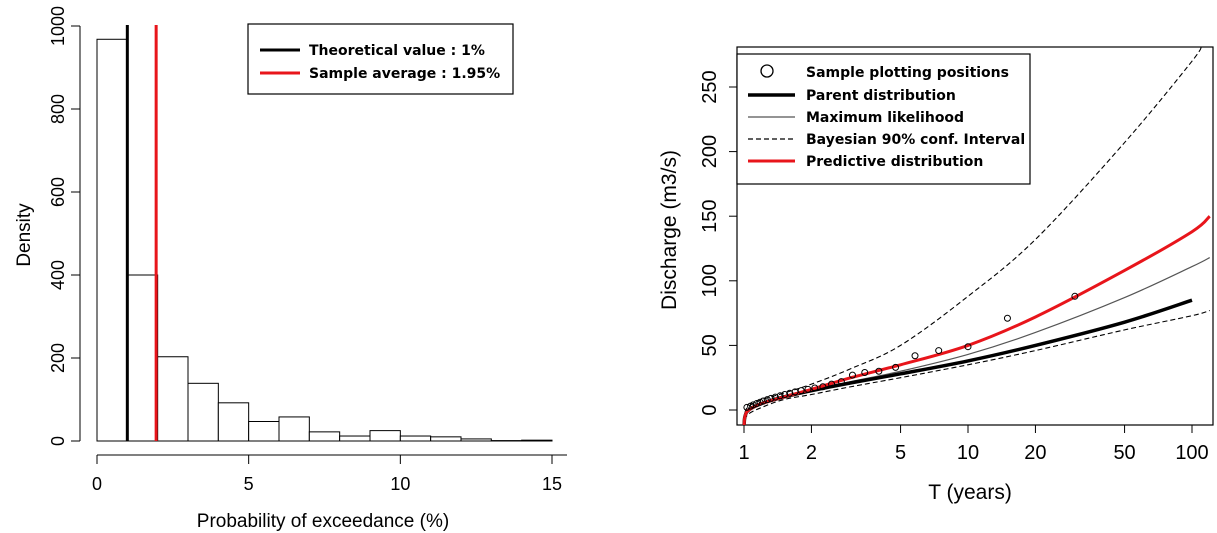 The width and height of the screenshot is (1217, 533). Describe the element at coordinates (710, 151) in the screenshot. I see `frequency-y-tick-label: 200` at that location.